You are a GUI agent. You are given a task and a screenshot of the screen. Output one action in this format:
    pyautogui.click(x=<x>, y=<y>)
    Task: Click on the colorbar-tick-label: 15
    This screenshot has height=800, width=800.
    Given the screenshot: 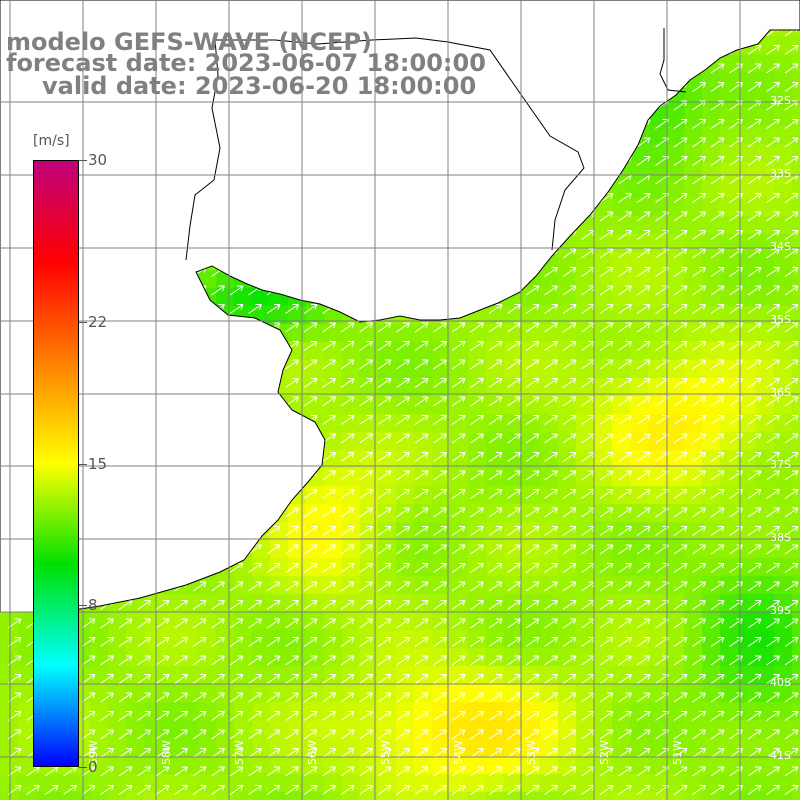 What is the action you would take?
    pyautogui.click(x=98, y=463)
    